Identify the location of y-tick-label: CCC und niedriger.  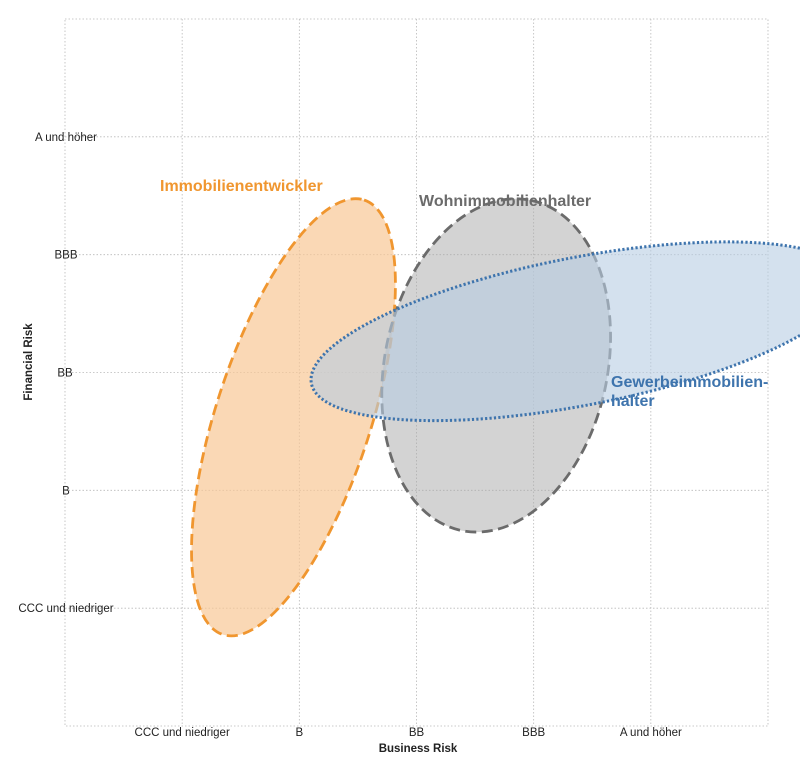
(65, 609).